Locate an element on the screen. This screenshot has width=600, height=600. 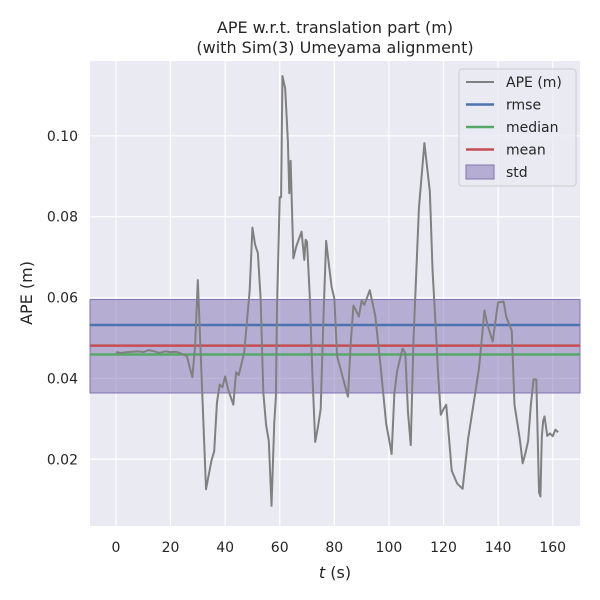
legend-box is located at coordinates (517, 127).